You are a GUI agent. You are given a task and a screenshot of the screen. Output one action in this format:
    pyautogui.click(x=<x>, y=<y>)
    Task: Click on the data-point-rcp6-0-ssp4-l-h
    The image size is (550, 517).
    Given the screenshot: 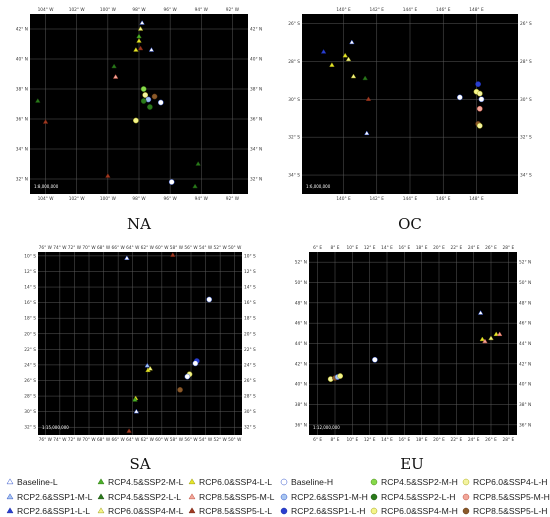 What is the action you would take?
    pyautogui.click(x=145, y=95)
    